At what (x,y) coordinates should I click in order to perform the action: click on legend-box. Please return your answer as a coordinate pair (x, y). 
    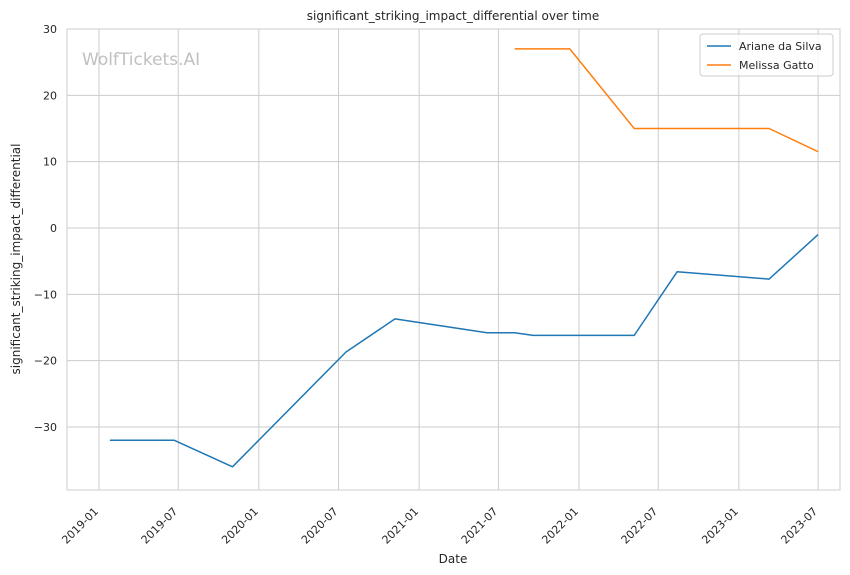
    Looking at the image, I should click on (766, 55).